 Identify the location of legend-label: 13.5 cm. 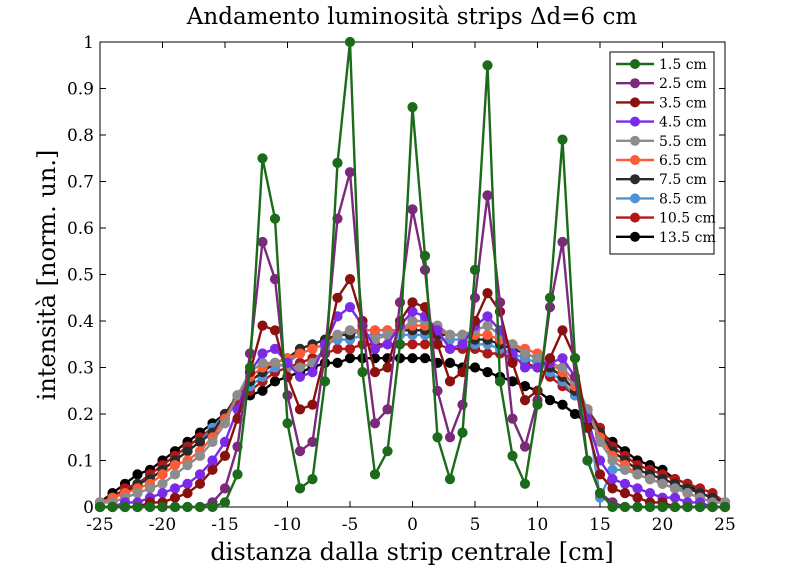
(687, 238).